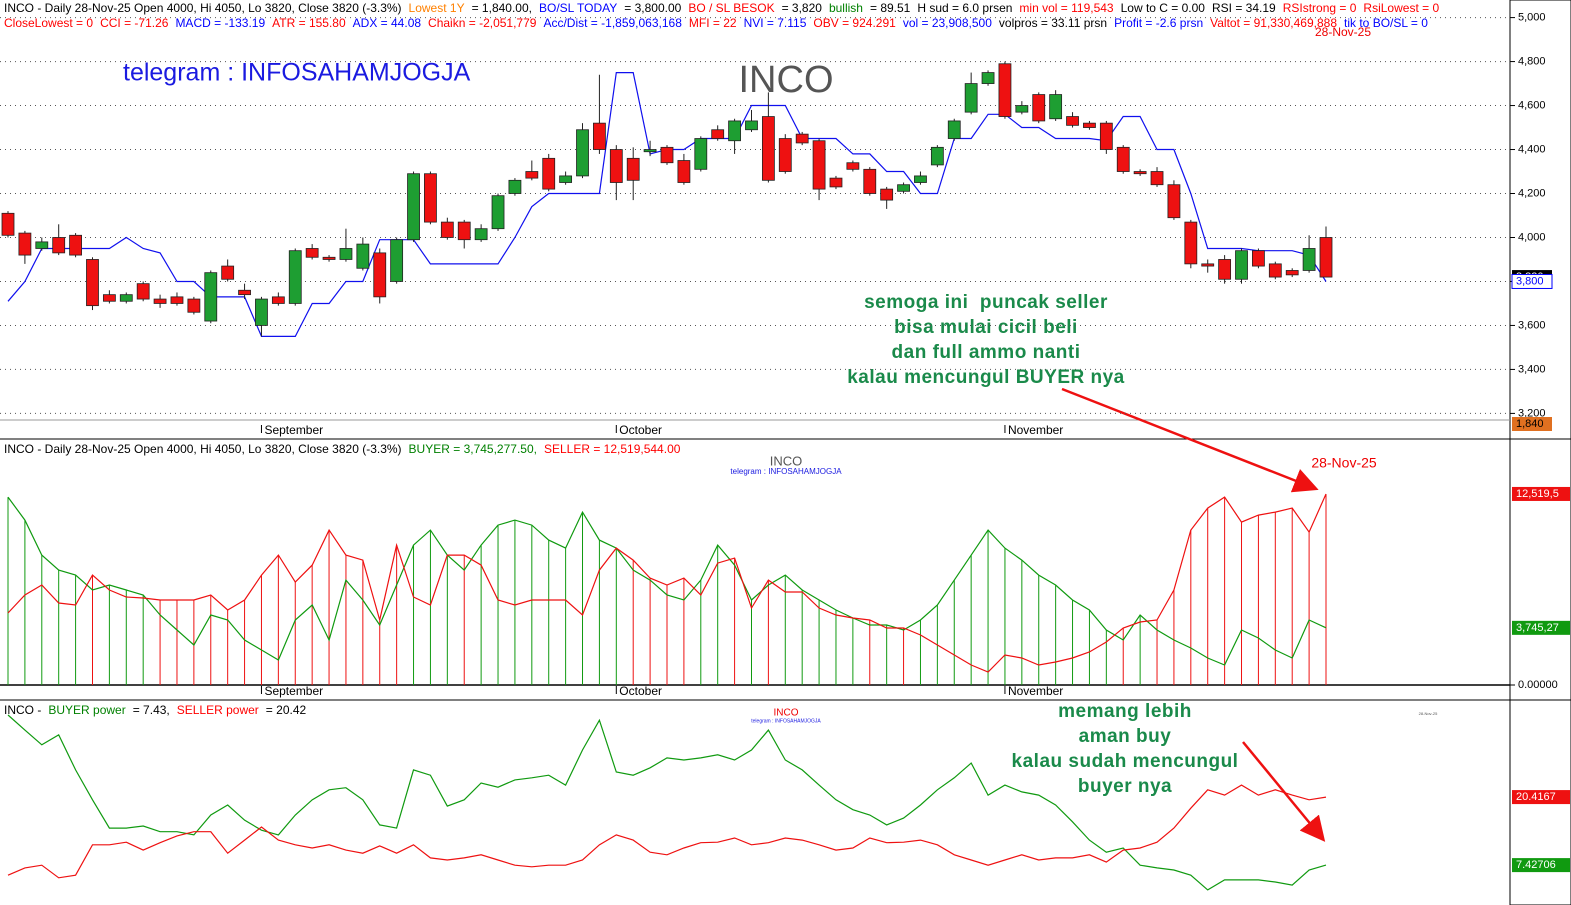  Describe the element at coordinates (1537, 628) in the screenshot. I see `value-tag-label: 3,745,27` at that location.